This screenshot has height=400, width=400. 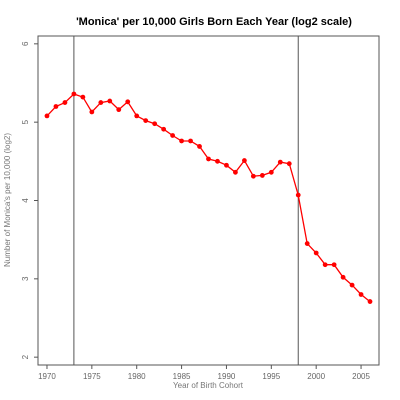 What do you see at coordinates (227, 376) in the screenshot?
I see `x-tick-label: 1990` at bounding box center [227, 376].